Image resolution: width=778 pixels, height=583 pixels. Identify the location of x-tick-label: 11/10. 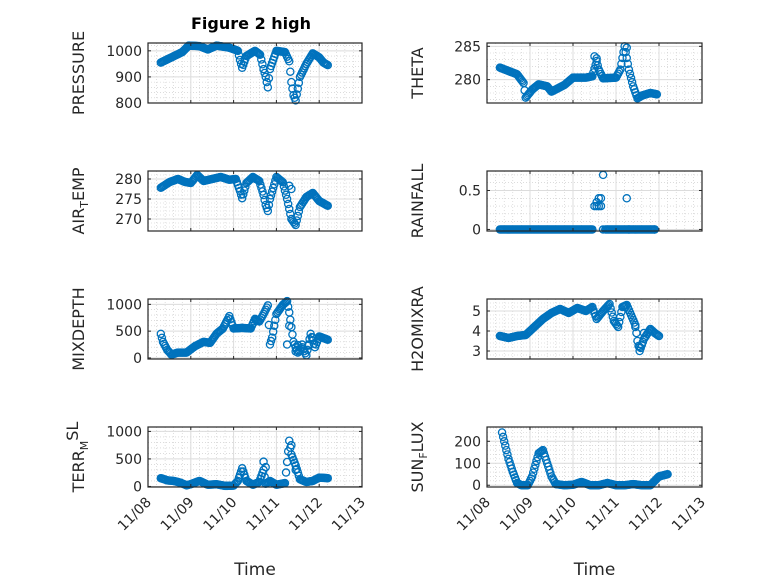
(560, 515).